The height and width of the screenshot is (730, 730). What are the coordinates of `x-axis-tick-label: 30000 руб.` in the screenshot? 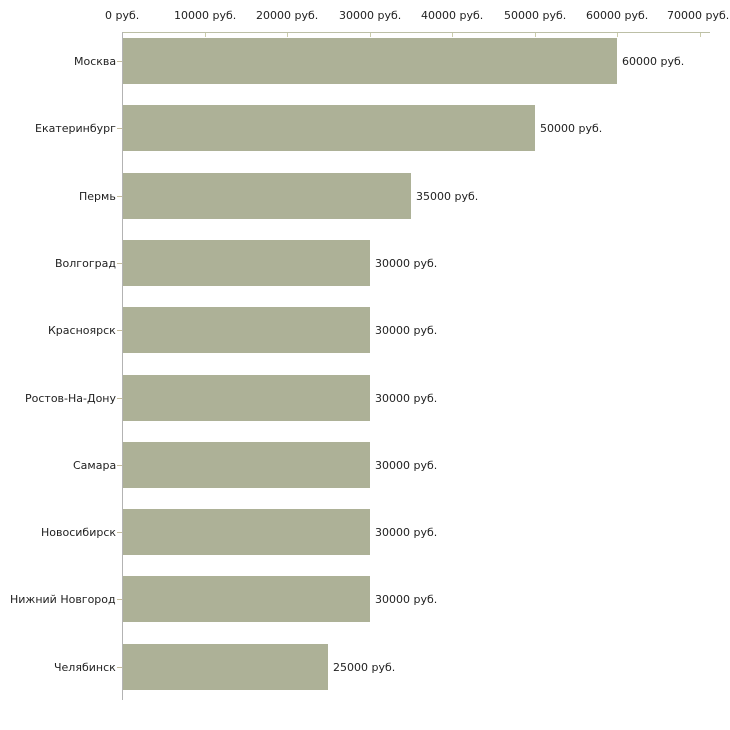 It's located at (370, 15).